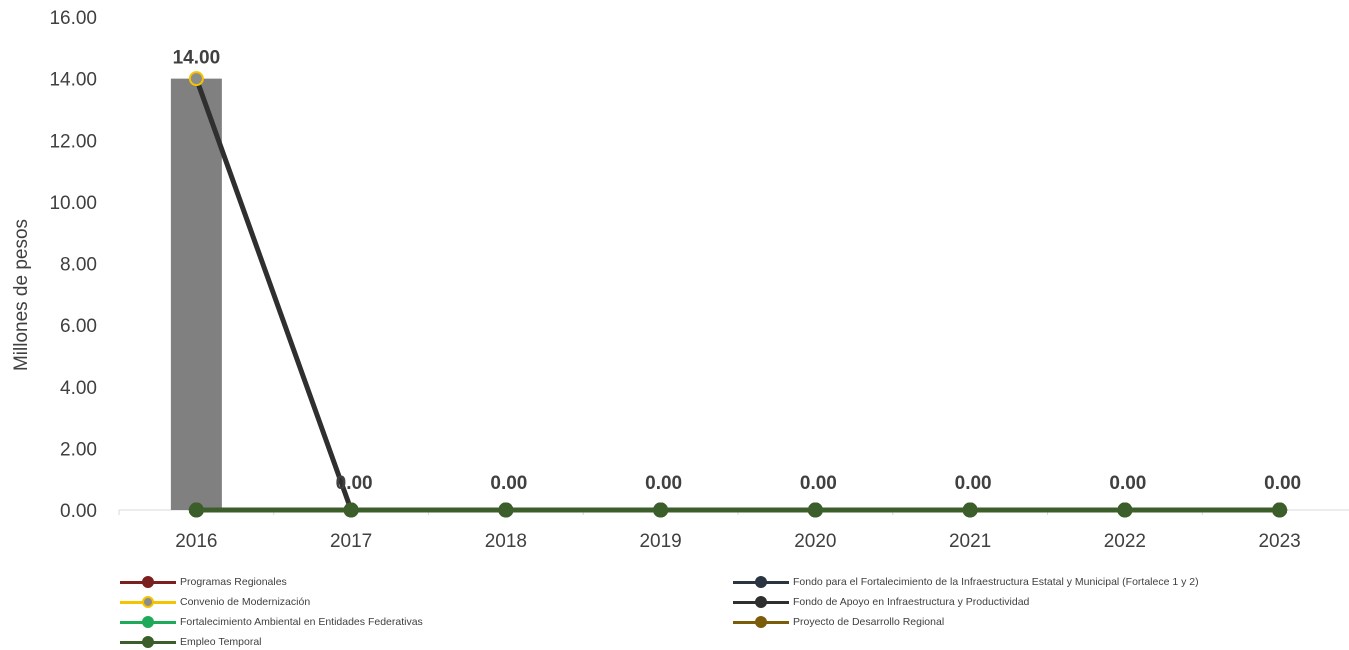  Describe the element at coordinates (197, 58) in the screenshot. I see `data-label: 14.00` at that location.